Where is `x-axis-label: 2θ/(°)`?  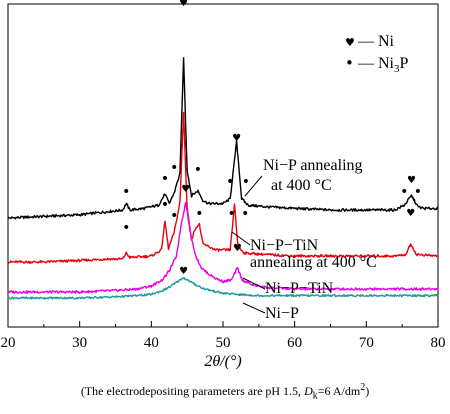 x-axis-label: 2θ/(°) is located at coordinates (222, 361).